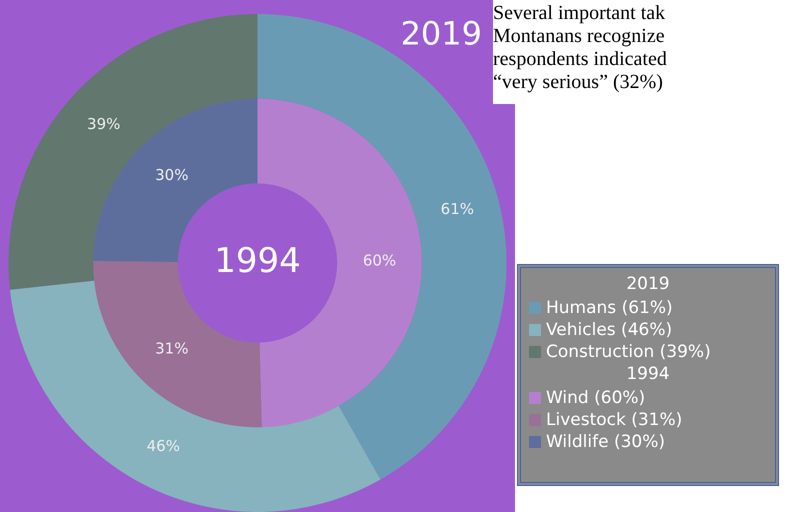  Describe the element at coordinates (257, 260) in the screenshot. I see `slice-label: 1994` at that location.